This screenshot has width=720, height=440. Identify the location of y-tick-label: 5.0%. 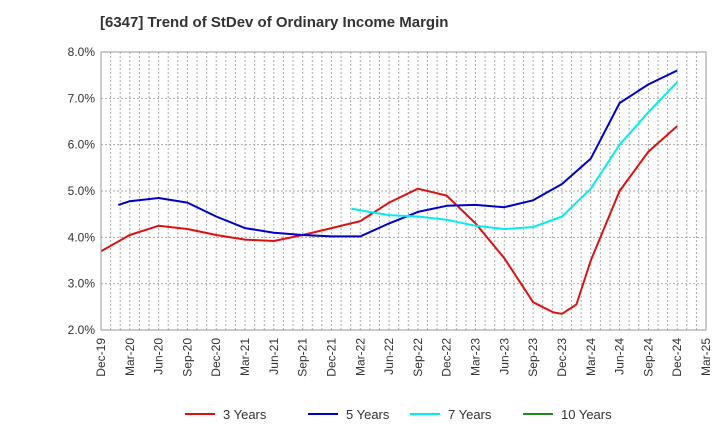
(82, 191).